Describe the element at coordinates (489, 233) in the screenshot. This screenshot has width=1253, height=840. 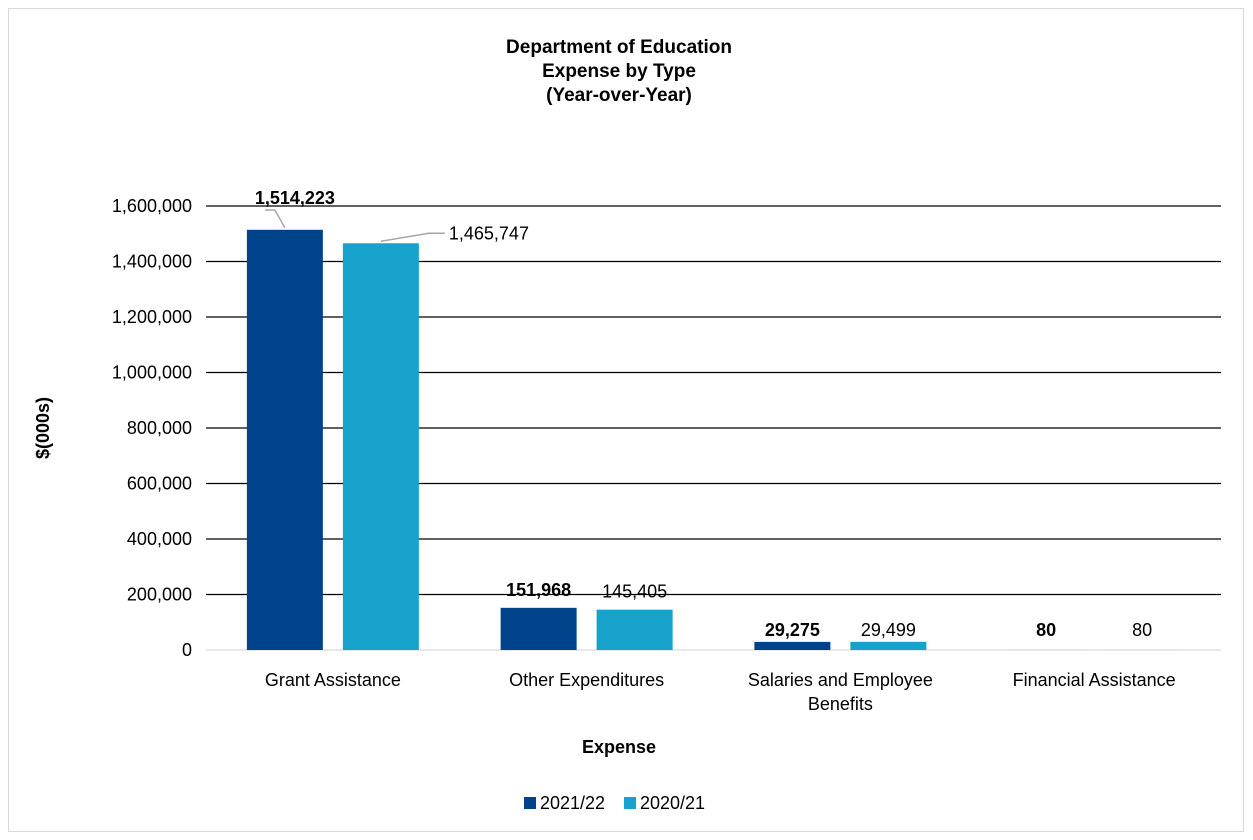
I see `data-label: 1,465,747` at that location.